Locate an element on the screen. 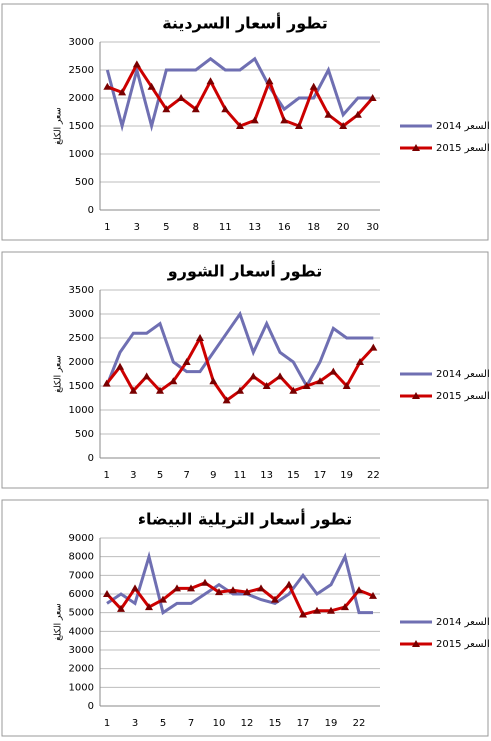 This screenshot has width=491, height=741. chart-title: تطور أسعار الشورو is located at coordinates (244, 271).